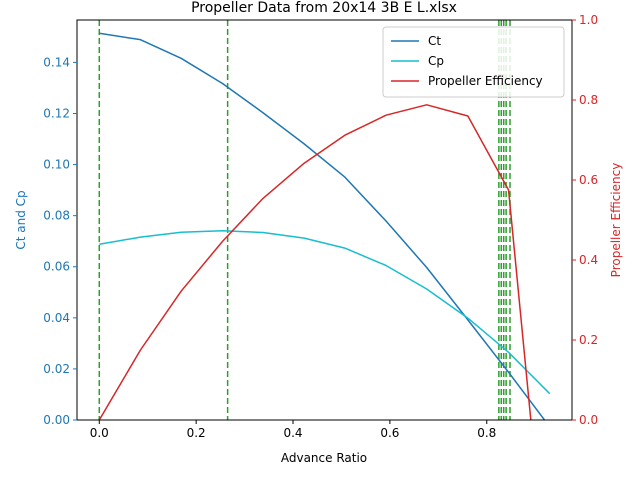 The width and height of the screenshot is (640, 484). Describe the element at coordinates (588, 340) in the screenshot. I see `y-right-tick-label: 0.2` at that location.